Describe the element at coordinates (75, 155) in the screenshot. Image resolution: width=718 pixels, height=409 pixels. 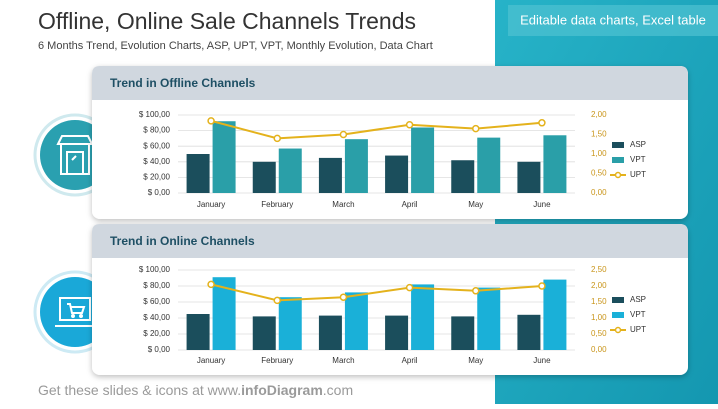
I see `store-icon` at that location.